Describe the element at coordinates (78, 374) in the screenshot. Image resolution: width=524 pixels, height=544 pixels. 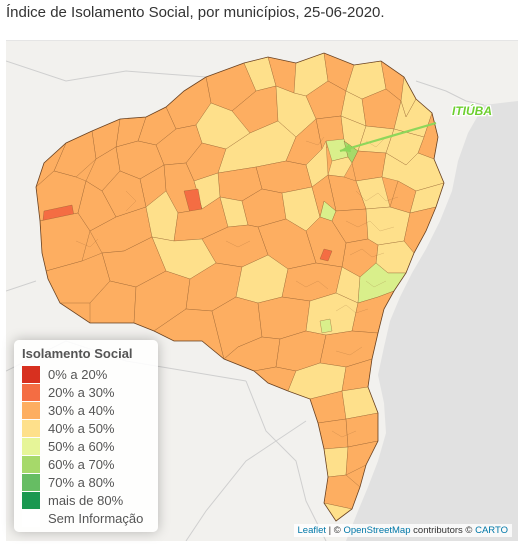
I see `legend-label: 0% a 20%` at that location.